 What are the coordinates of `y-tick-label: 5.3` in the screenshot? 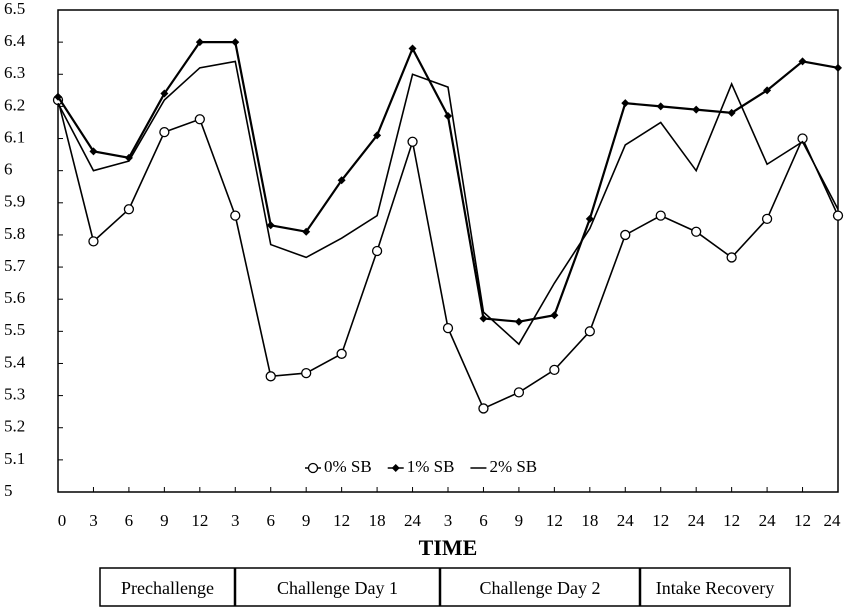 It's located at (14, 394).